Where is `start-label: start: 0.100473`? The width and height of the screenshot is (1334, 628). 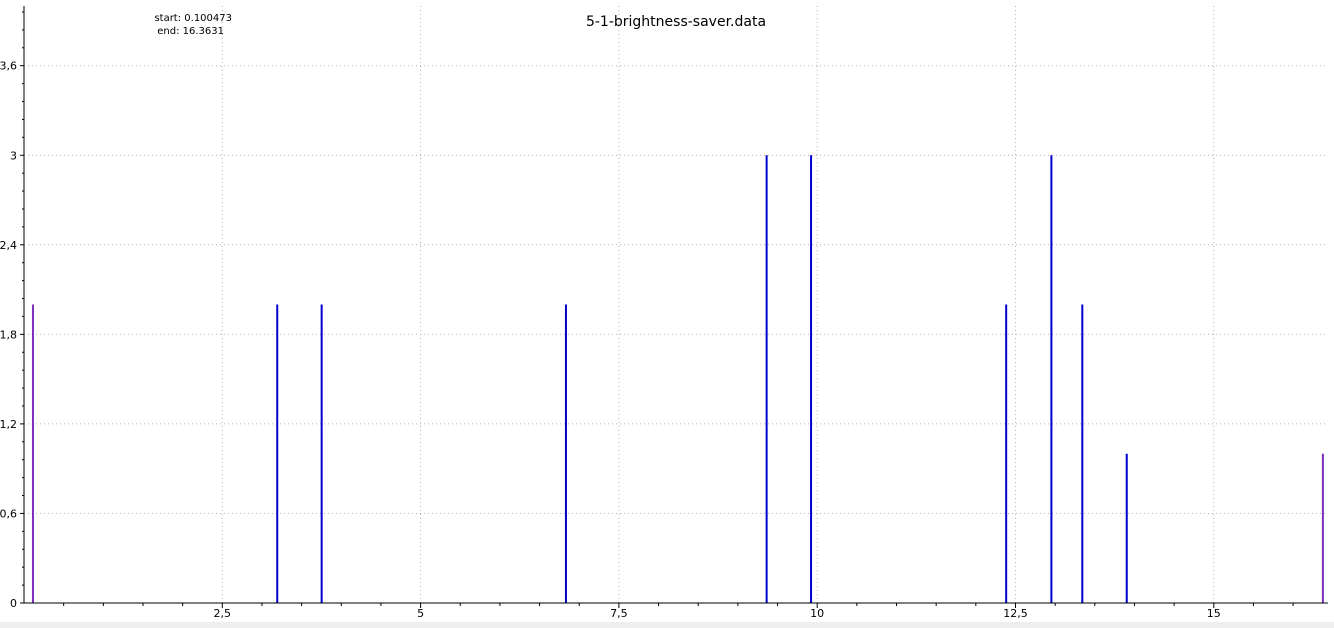
start-label: start: 0.100473 is located at coordinates (193, 18).